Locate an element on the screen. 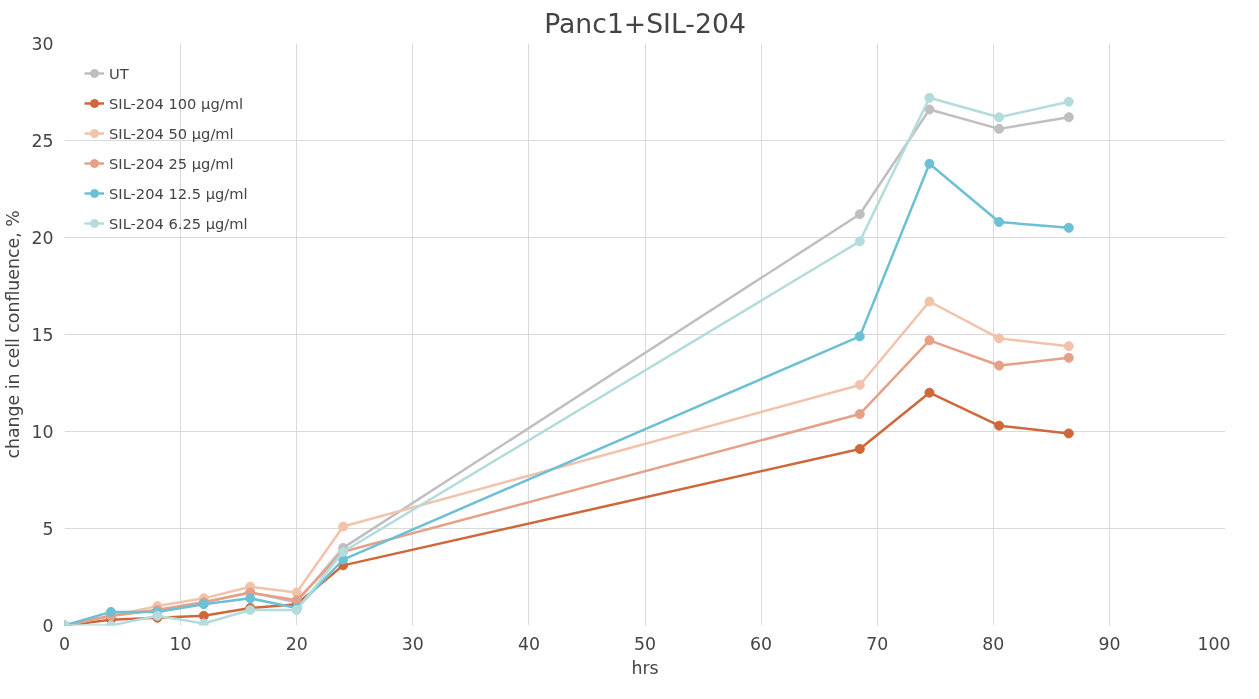  x-tick-label: 100 is located at coordinates (1214, 643).